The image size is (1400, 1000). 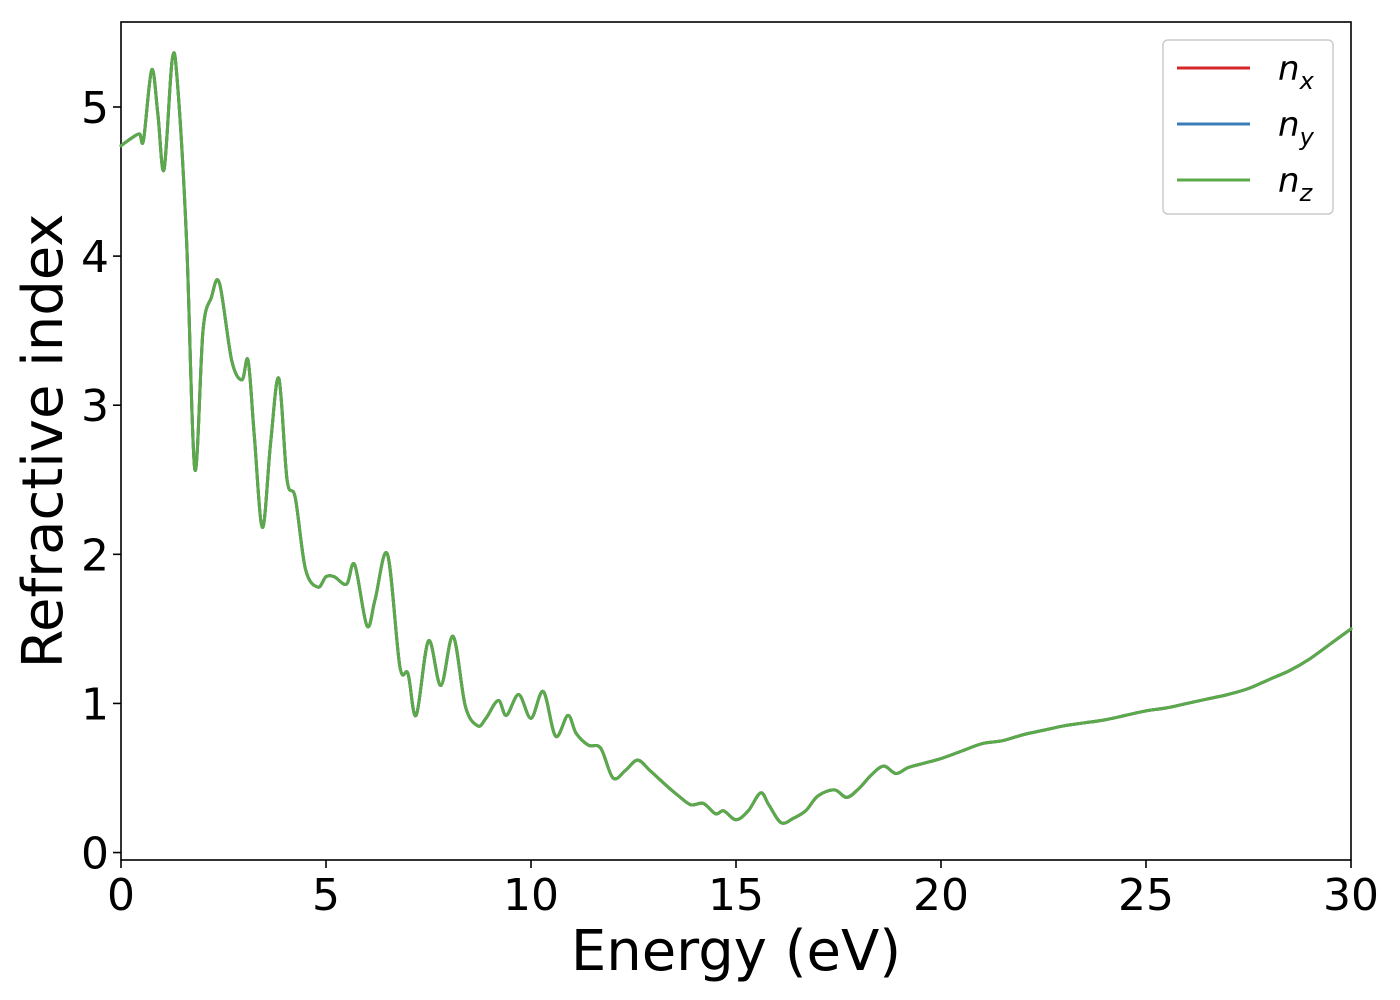 What do you see at coordinates (95, 257) in the screenshot?
I see `y-tick-label: 4` at bounding box center [95, 257].